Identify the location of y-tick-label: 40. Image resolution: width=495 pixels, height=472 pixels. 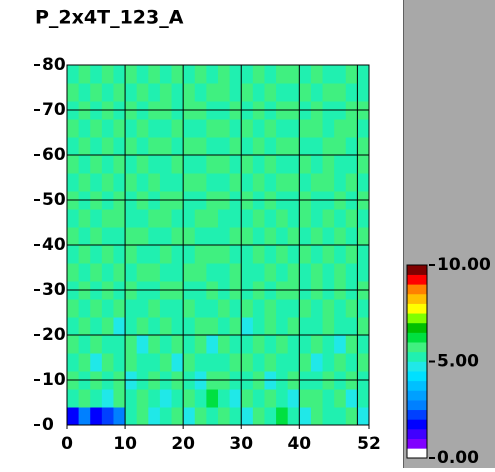
(54, 245).